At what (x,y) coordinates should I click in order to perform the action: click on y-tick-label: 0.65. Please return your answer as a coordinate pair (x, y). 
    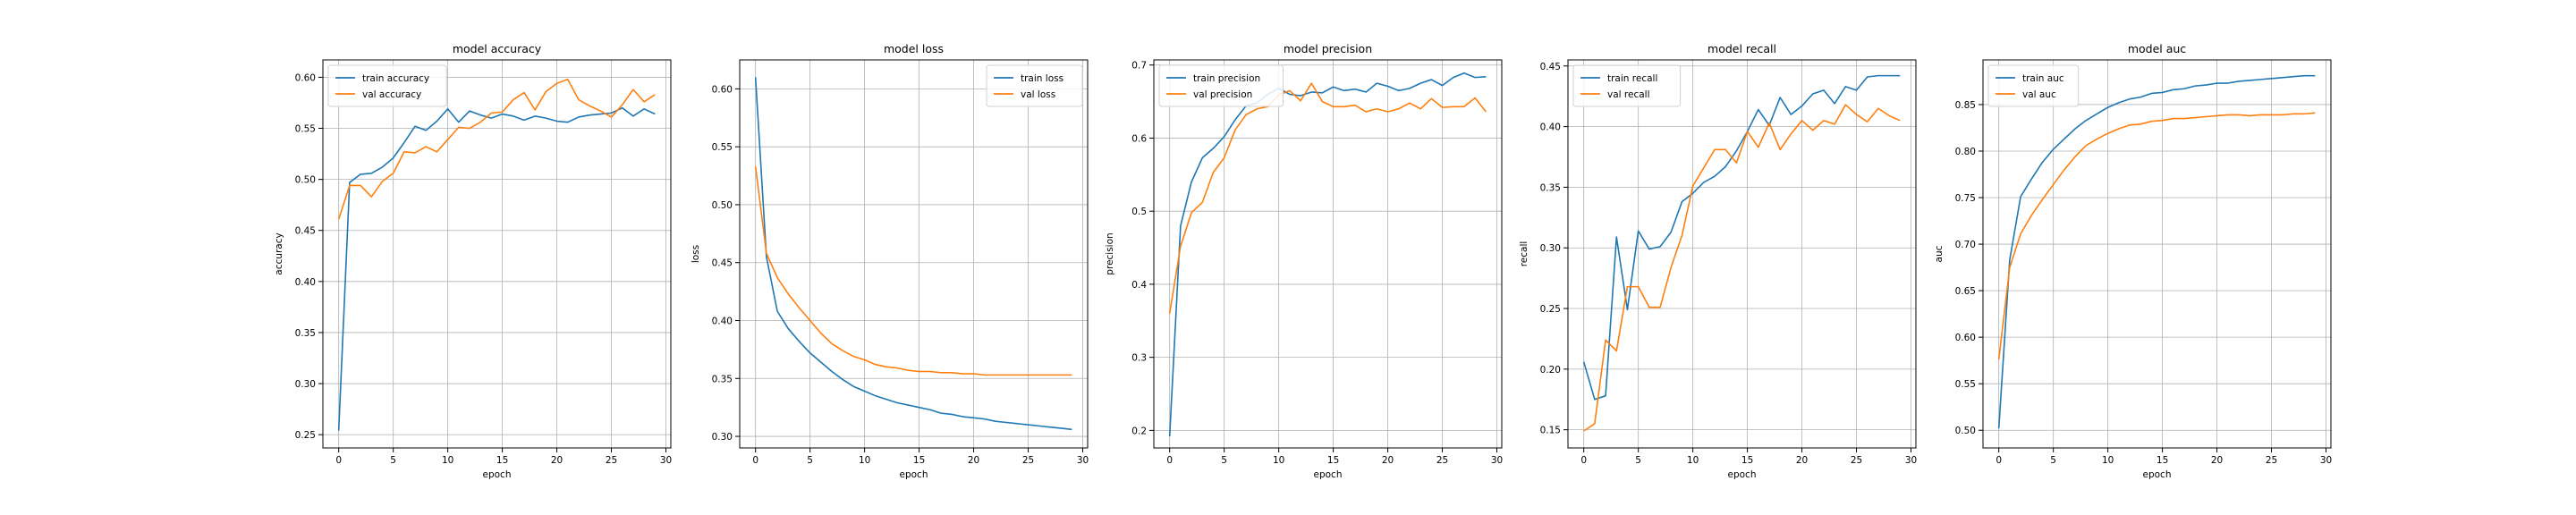
    Looking at the image, I should click on (1965, 291).